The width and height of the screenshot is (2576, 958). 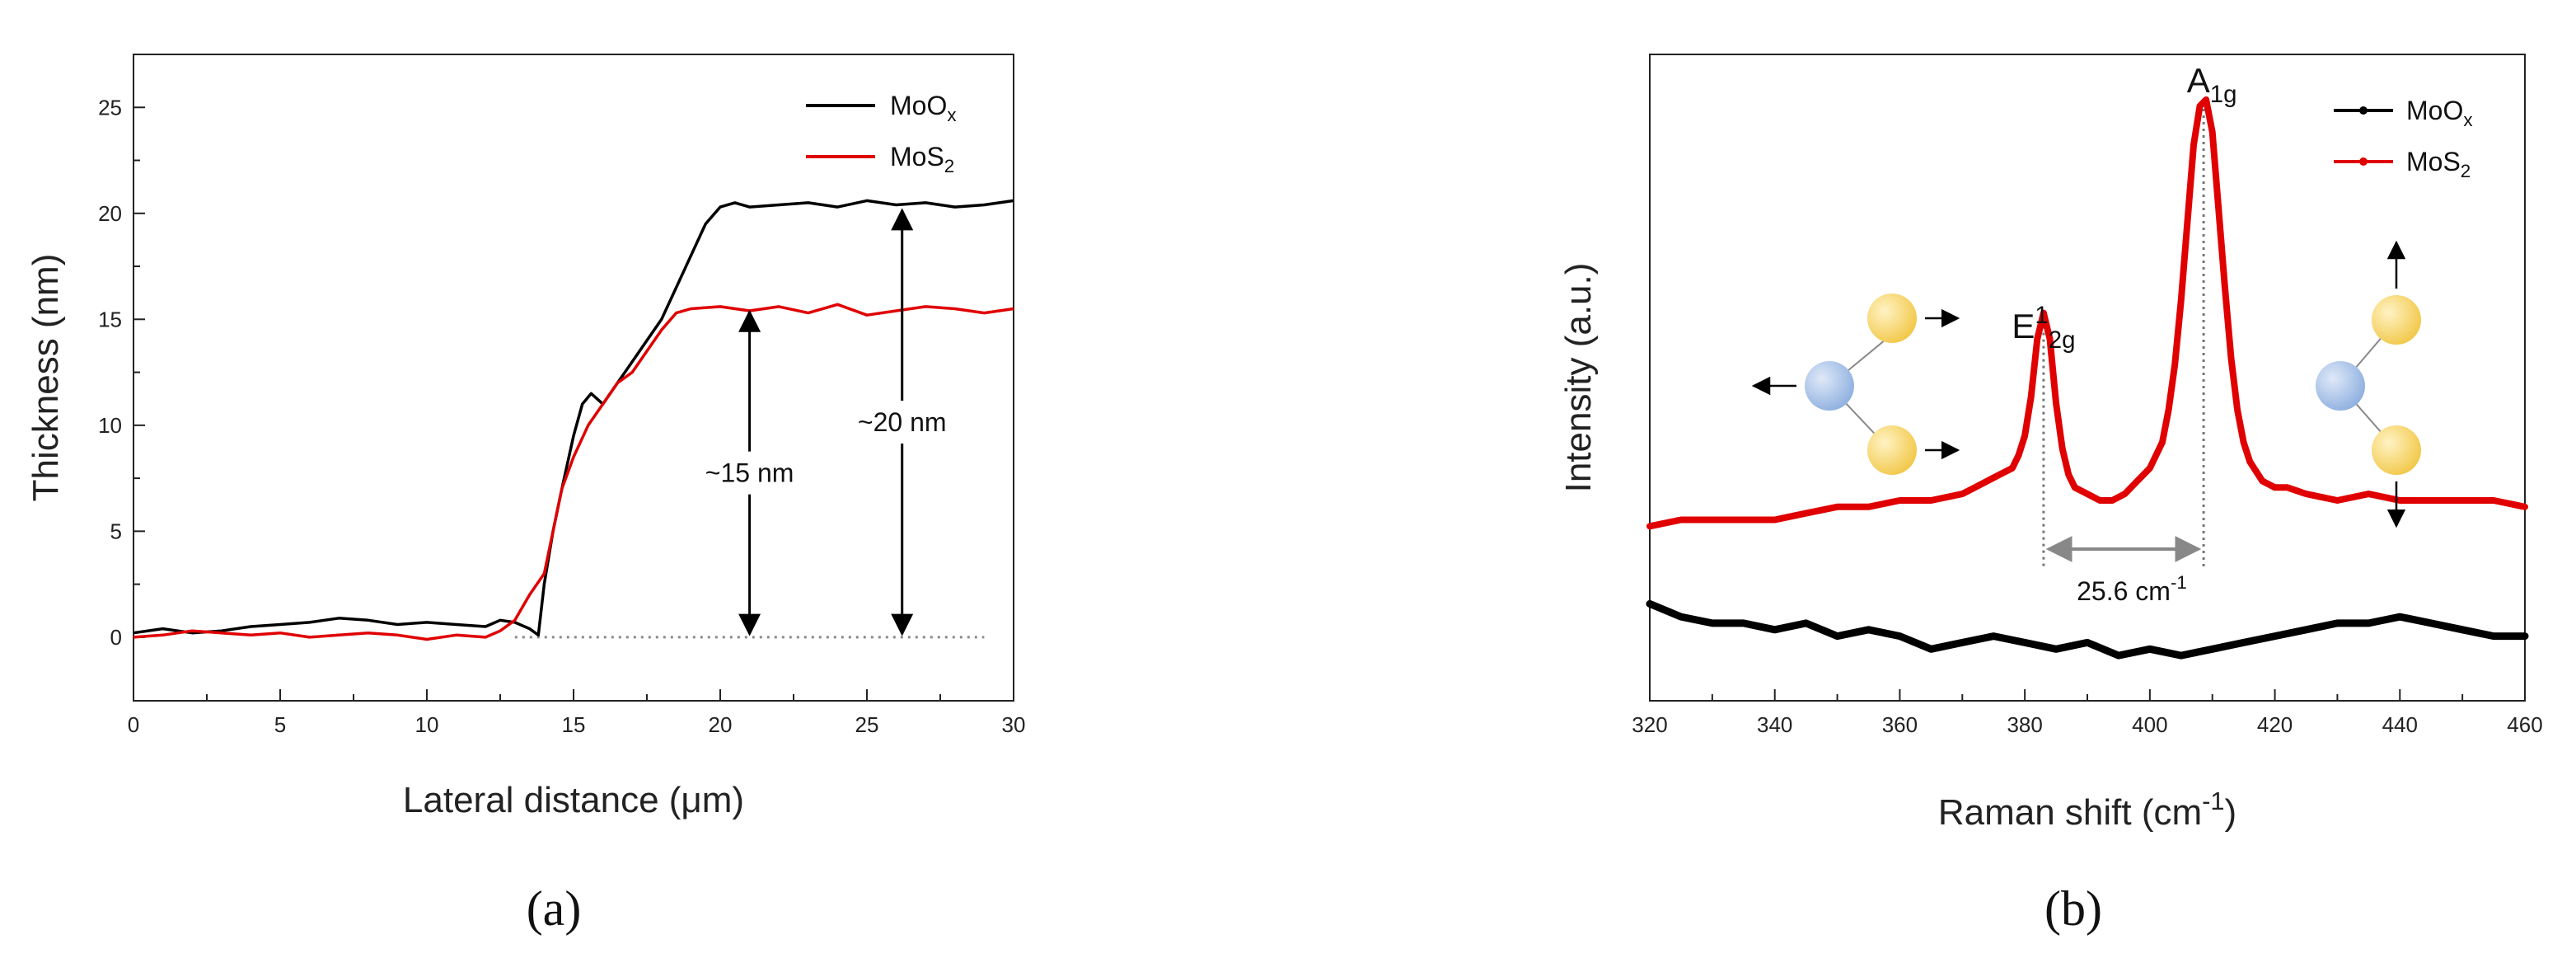 What do you see at coordinates (1774, 725) in the screenshot?
I see `x-tick-label-b: 340` at bounding box center [1774, 725].